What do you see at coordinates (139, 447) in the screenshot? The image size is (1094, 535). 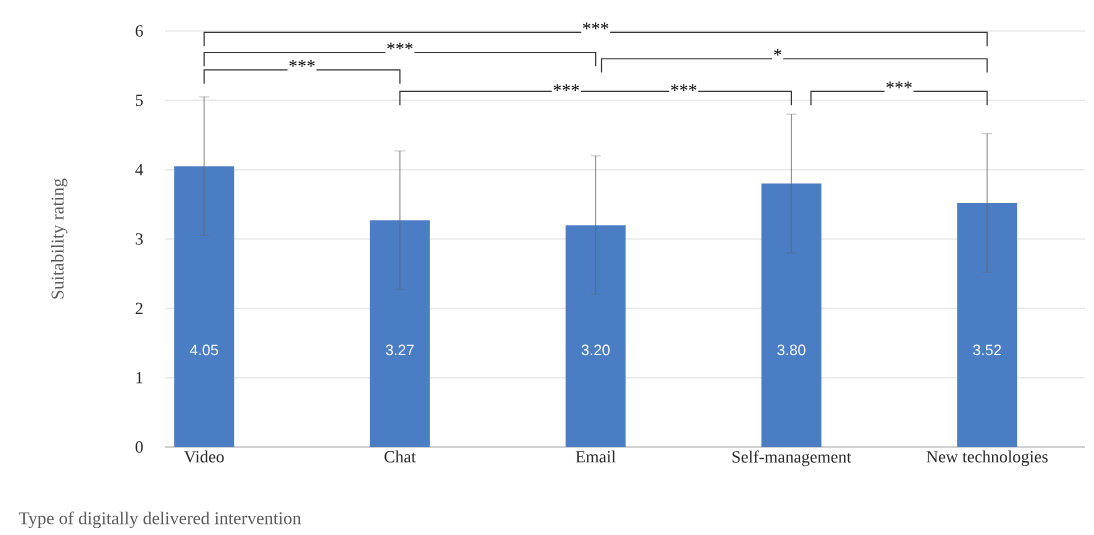 I see `y-tick-label: 0` at bounding box center [139, 447].